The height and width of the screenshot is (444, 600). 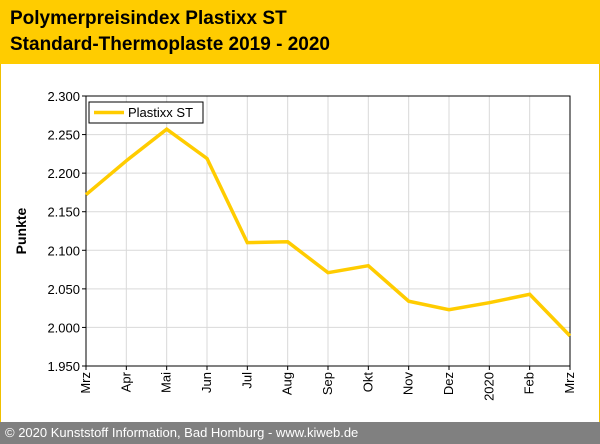 I want to click on y-tick-label: 2.300, so click(x=63, y=96).